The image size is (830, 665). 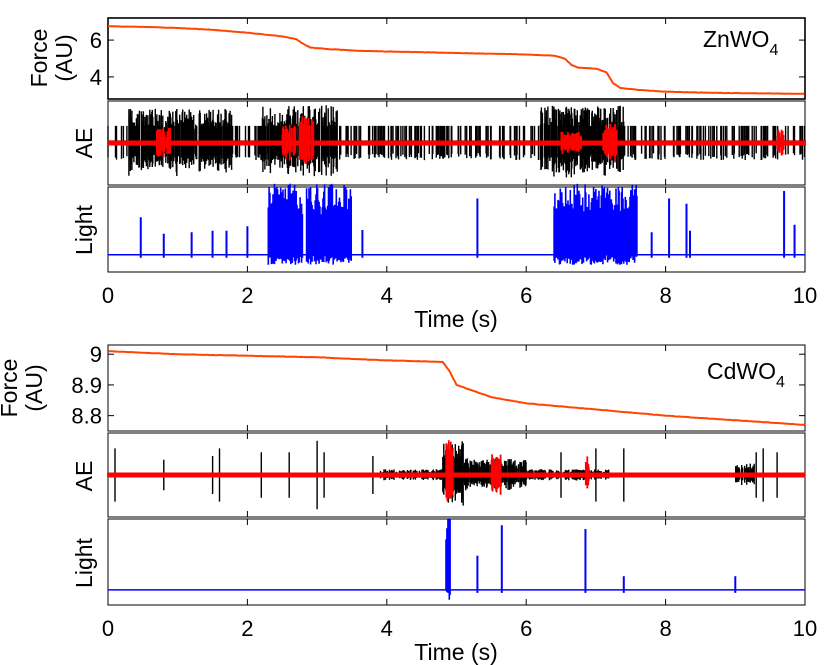 I want to click on cdwo4-material-name: CdWO, so click(x=741, y=371).